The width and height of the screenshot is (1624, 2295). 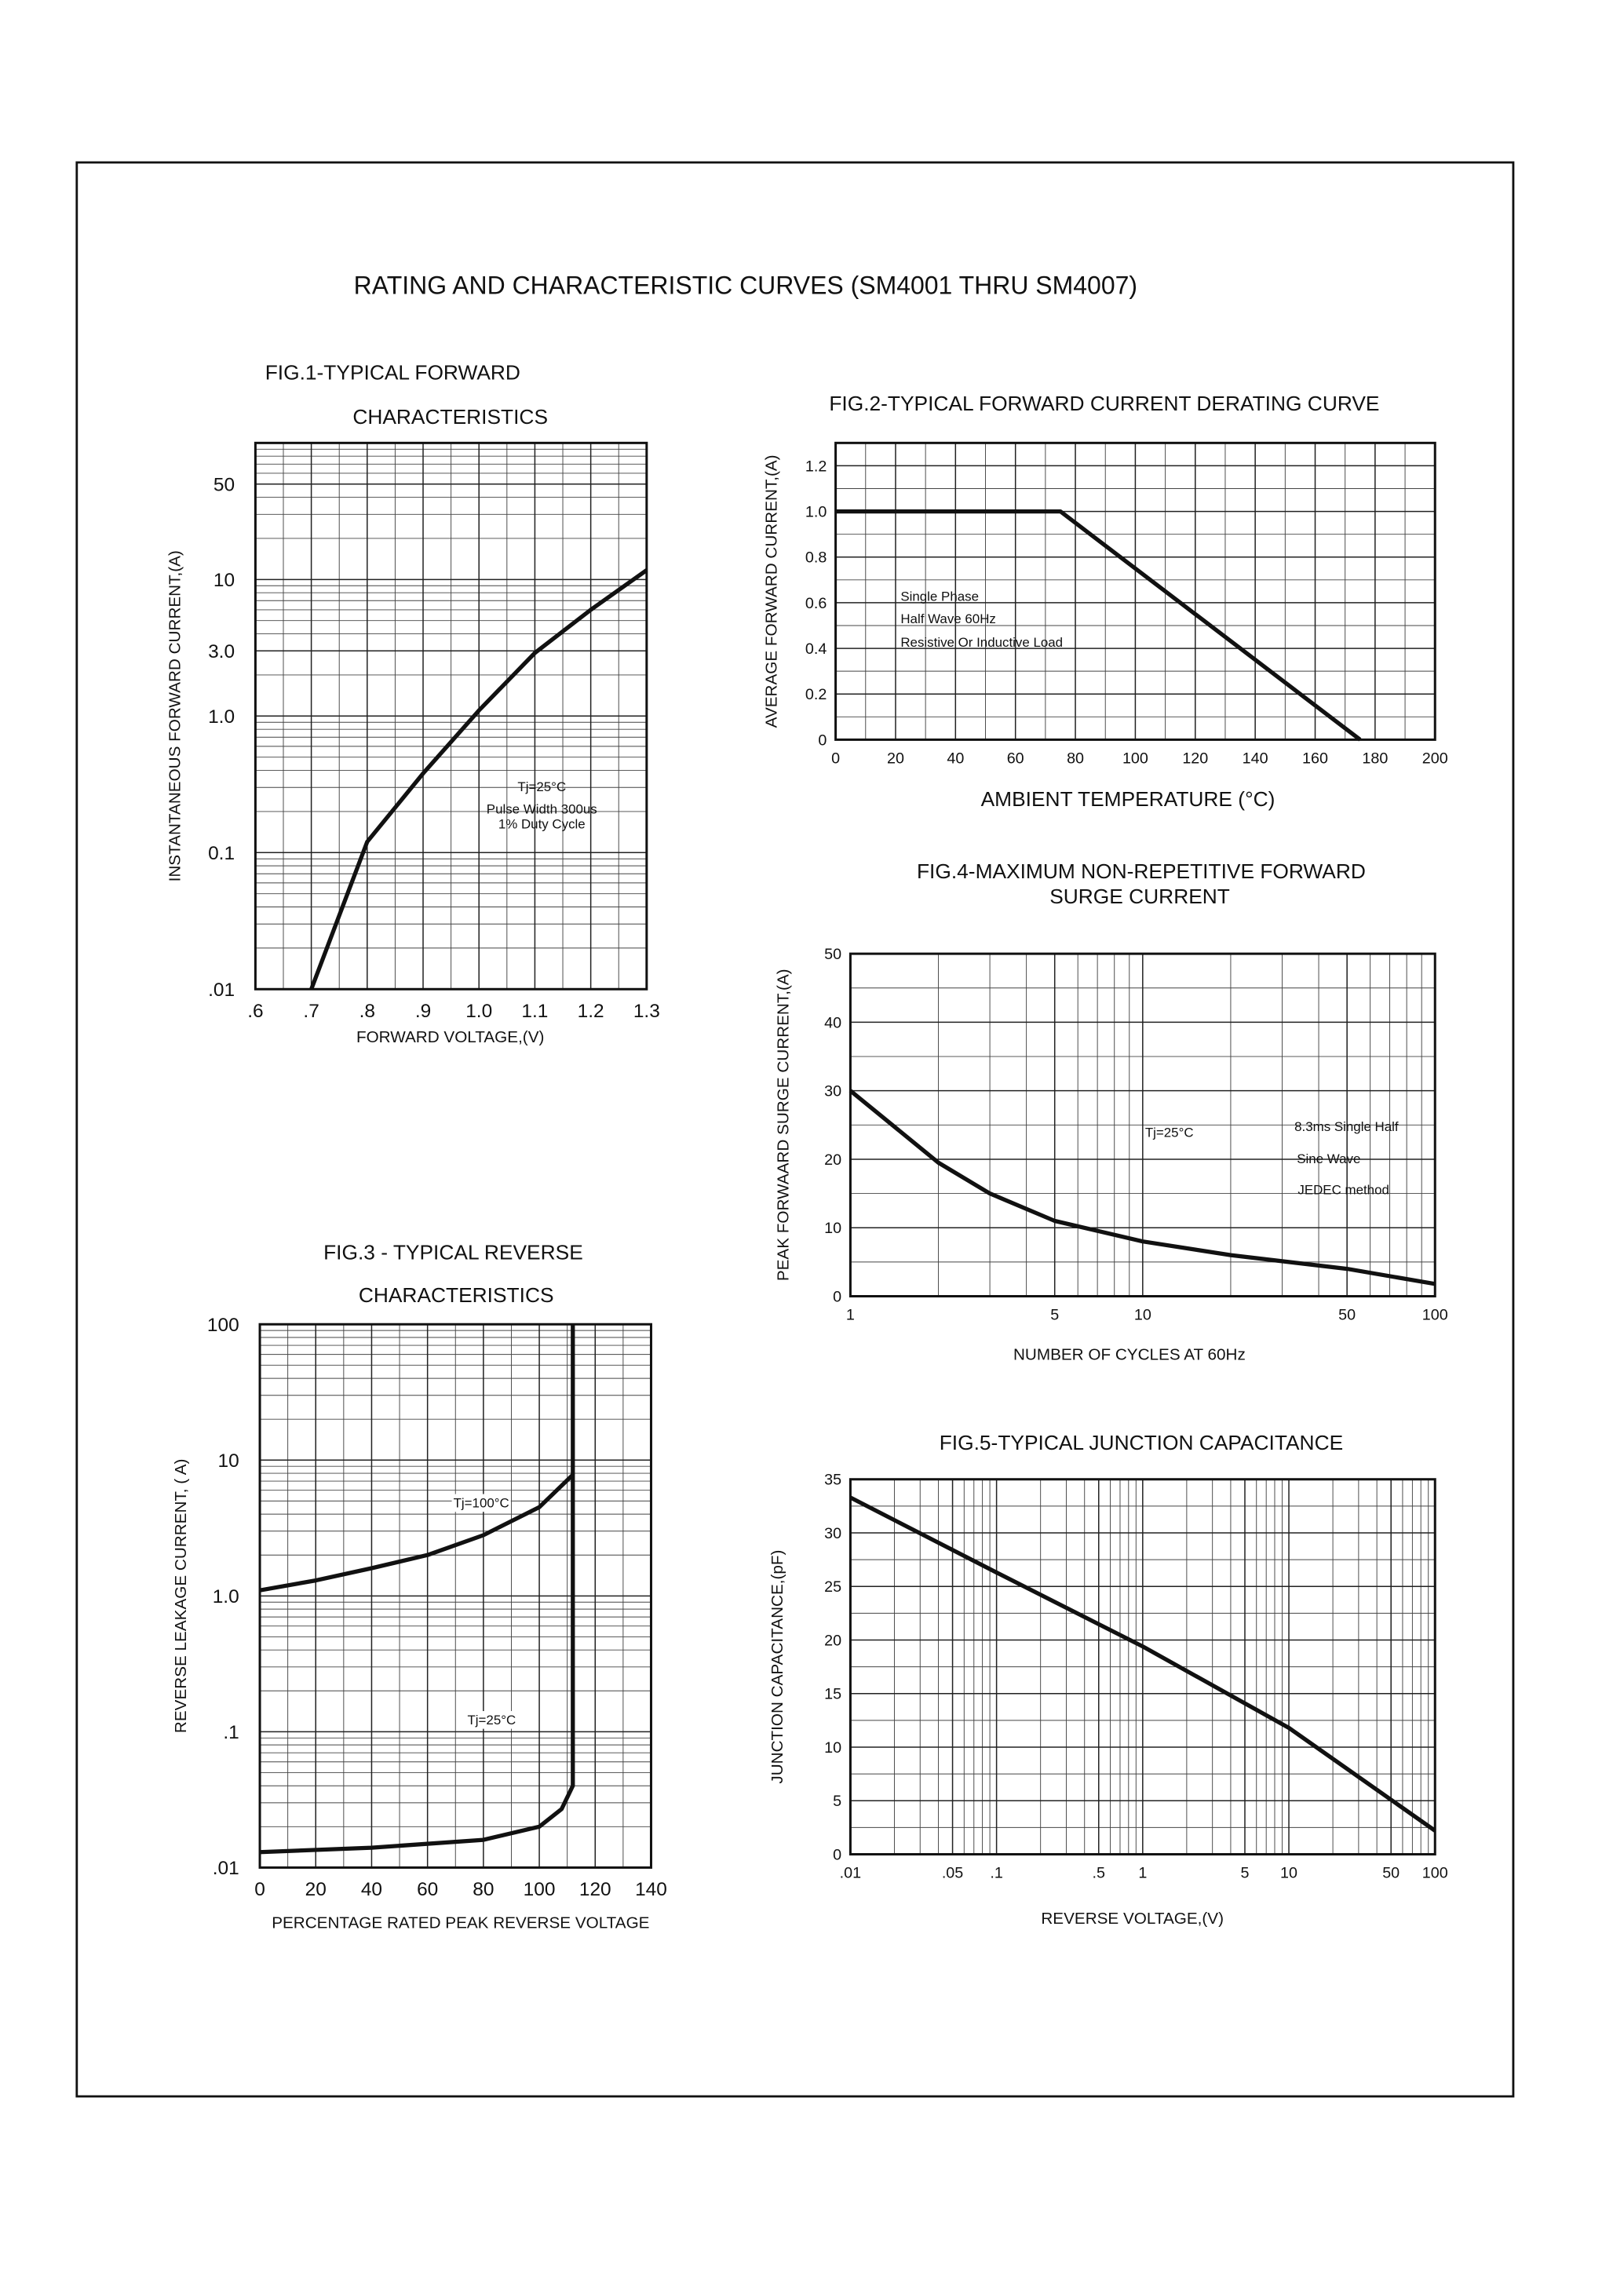 What do you see at coordinates (491, 1720) in the screenshot?
I see `series-label: Tj=25°C` at bounding box center [491, 1720].